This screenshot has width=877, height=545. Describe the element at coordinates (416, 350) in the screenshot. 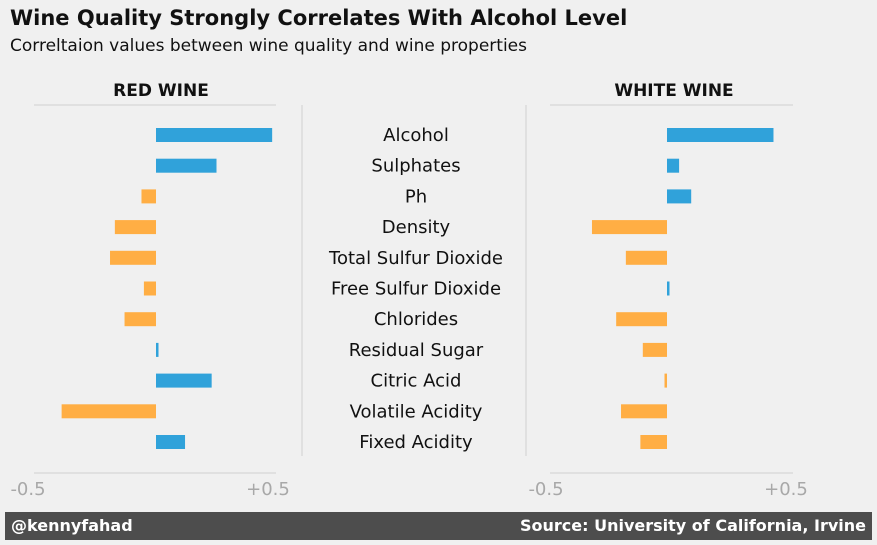

I see `category-label: Residual Sugar` at that location.